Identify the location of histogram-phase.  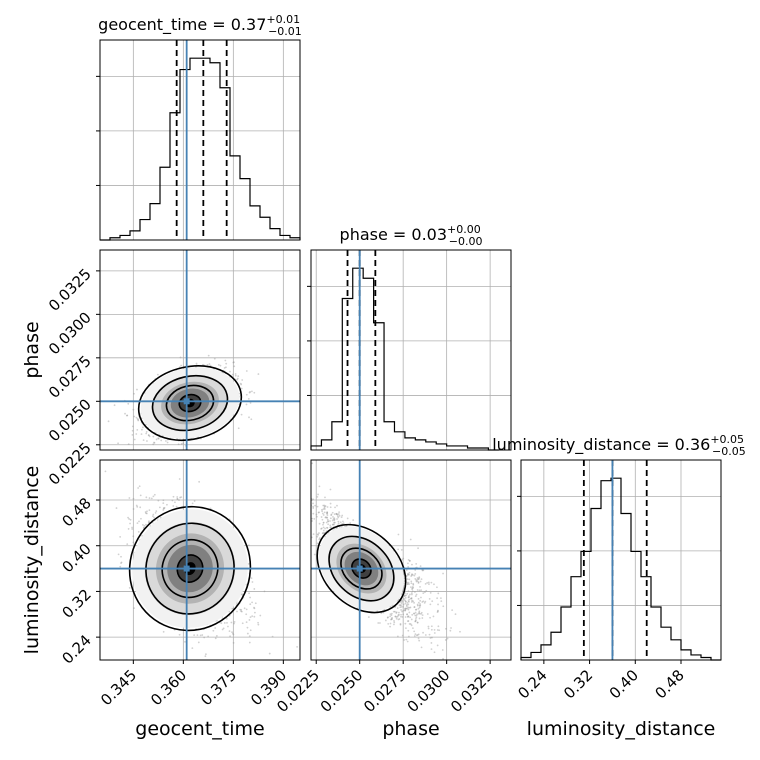
(404, 359).